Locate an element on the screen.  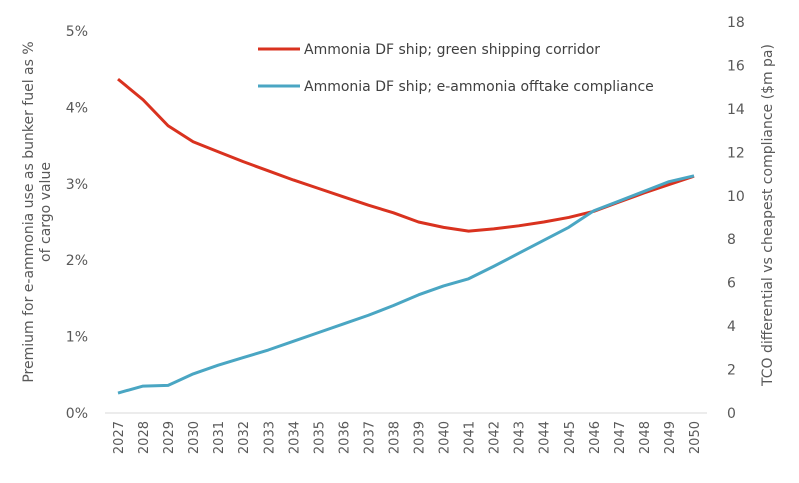
right-tick-label: 14 is located at coordinates (736, 110).